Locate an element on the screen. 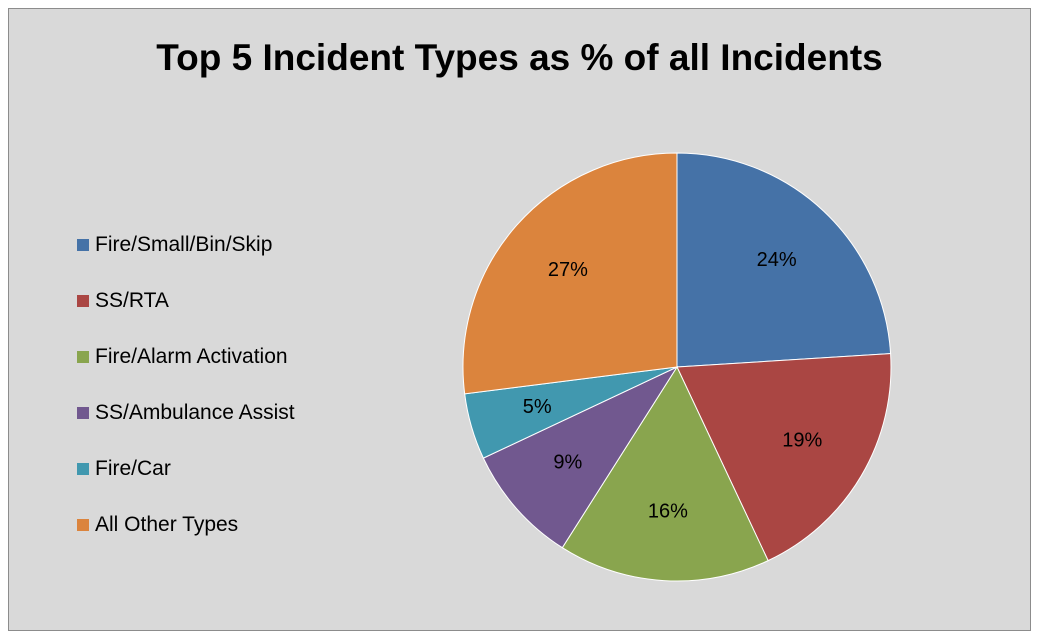 The height and width of the screenshot is (641, 1041). data-label: 9% is located at coordinates (567, 463).